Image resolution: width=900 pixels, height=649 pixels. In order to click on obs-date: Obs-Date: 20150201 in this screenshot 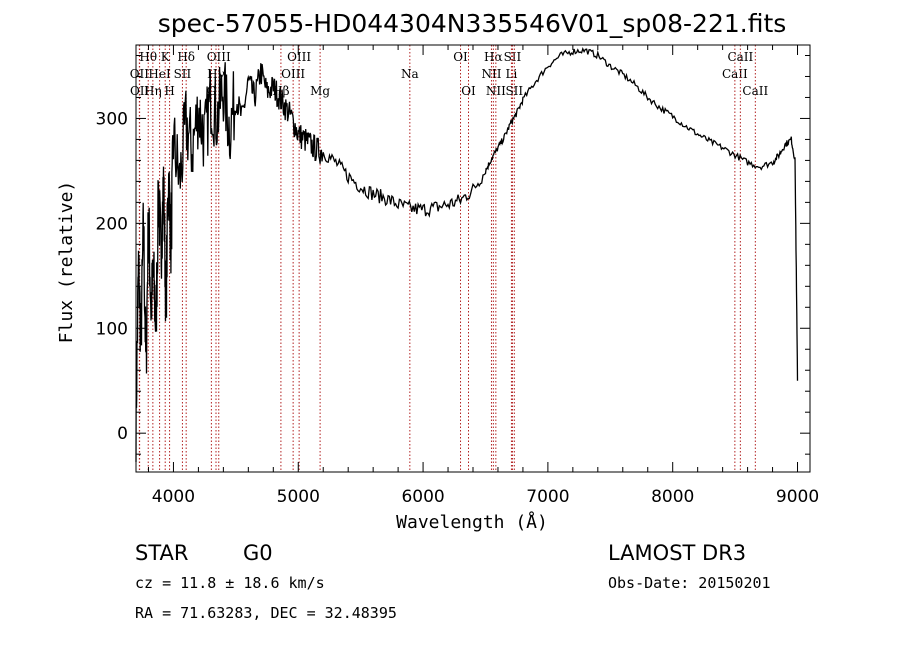, I will do `click(689, 583)`.